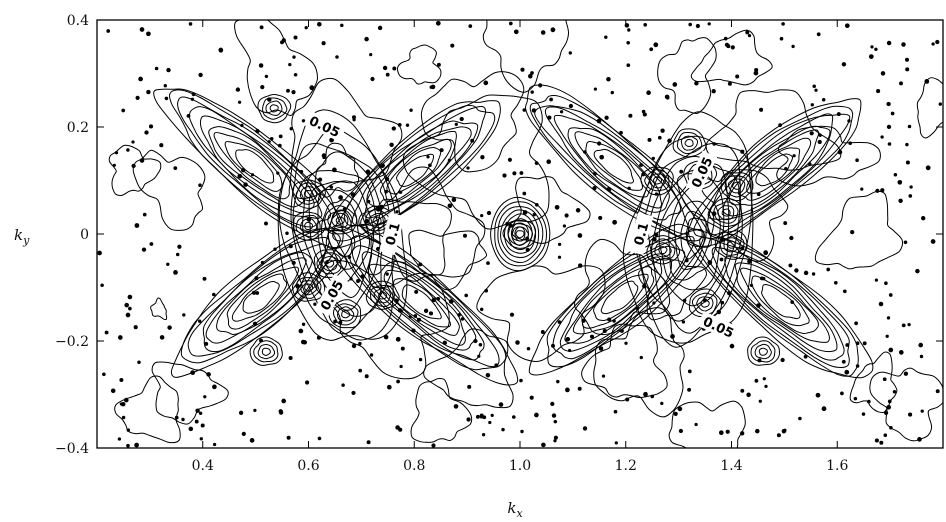 The width and height of the screenshot is (946, 522). I want to click on contour-bullseye, so click(520, 234).